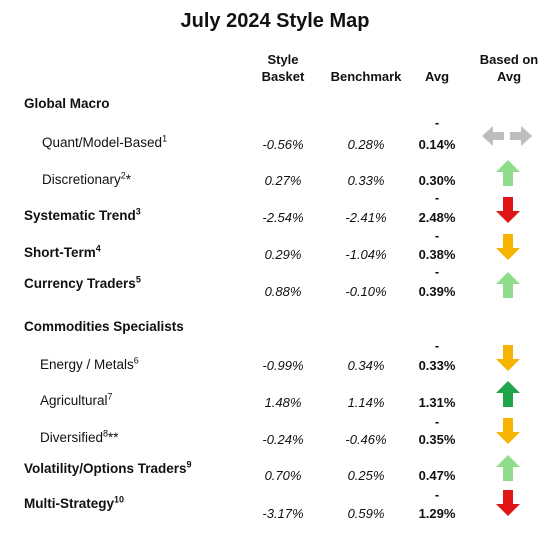 The height and width of the screenshot is (540, 550). Describe the element at coordinates (283, 217) in the screenshot. I see `basket-value-systematic-trend: -2.54%` at that location.